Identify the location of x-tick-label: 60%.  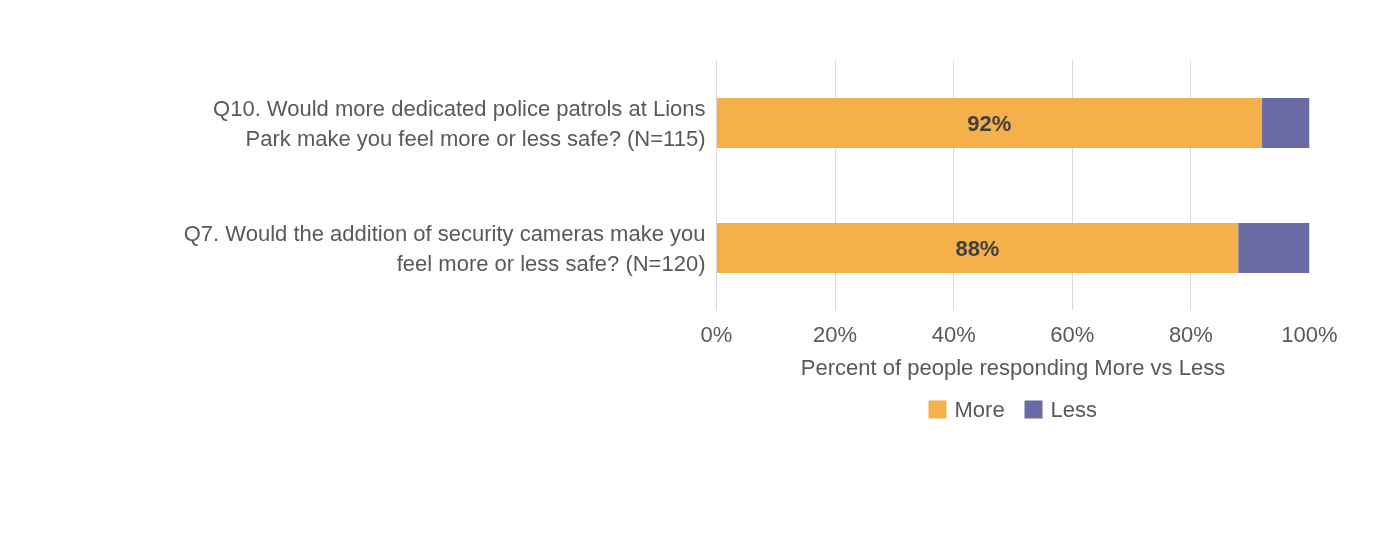
(1072, 334).